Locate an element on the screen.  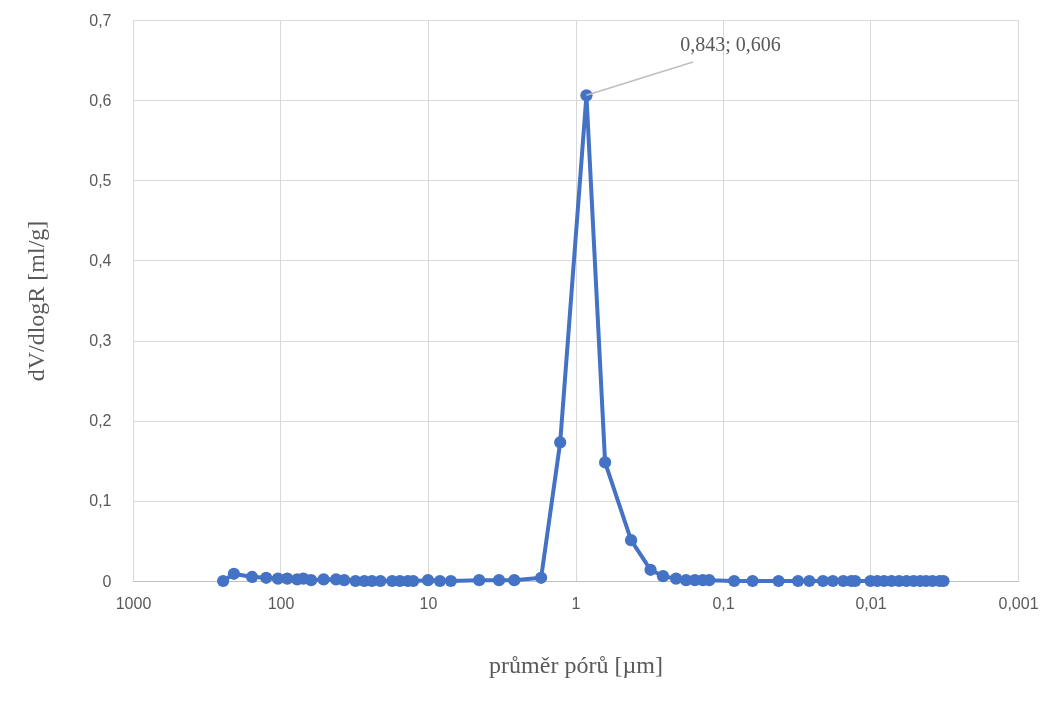
y-tick-label: 0,2 is located at coordinates (100, 421).